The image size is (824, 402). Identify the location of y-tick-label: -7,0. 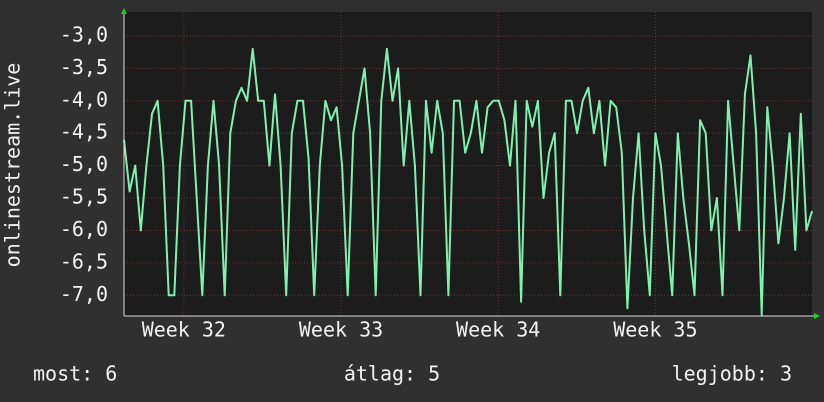
(84, 294).